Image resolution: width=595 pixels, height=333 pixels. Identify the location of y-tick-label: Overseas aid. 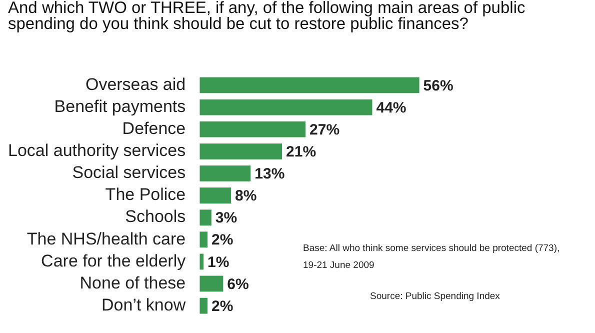
(135, 84).